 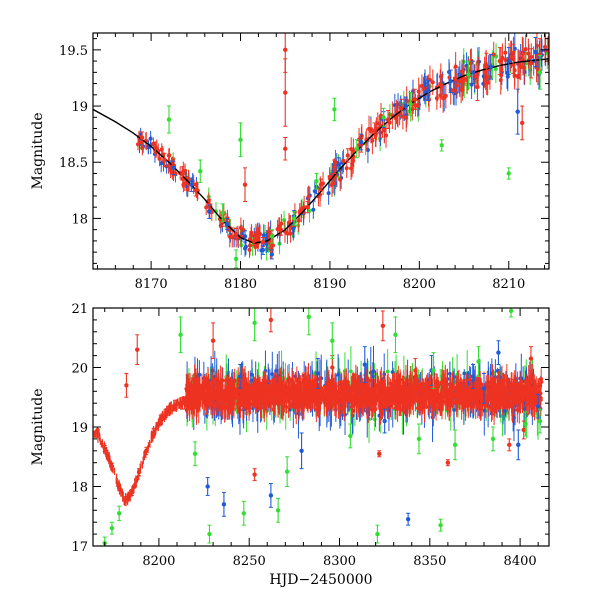 What do you see at coordinates (79, 488) in the screenshot?
I see `bottom-y-tick-label: 18` at bounding box center [79, 488].